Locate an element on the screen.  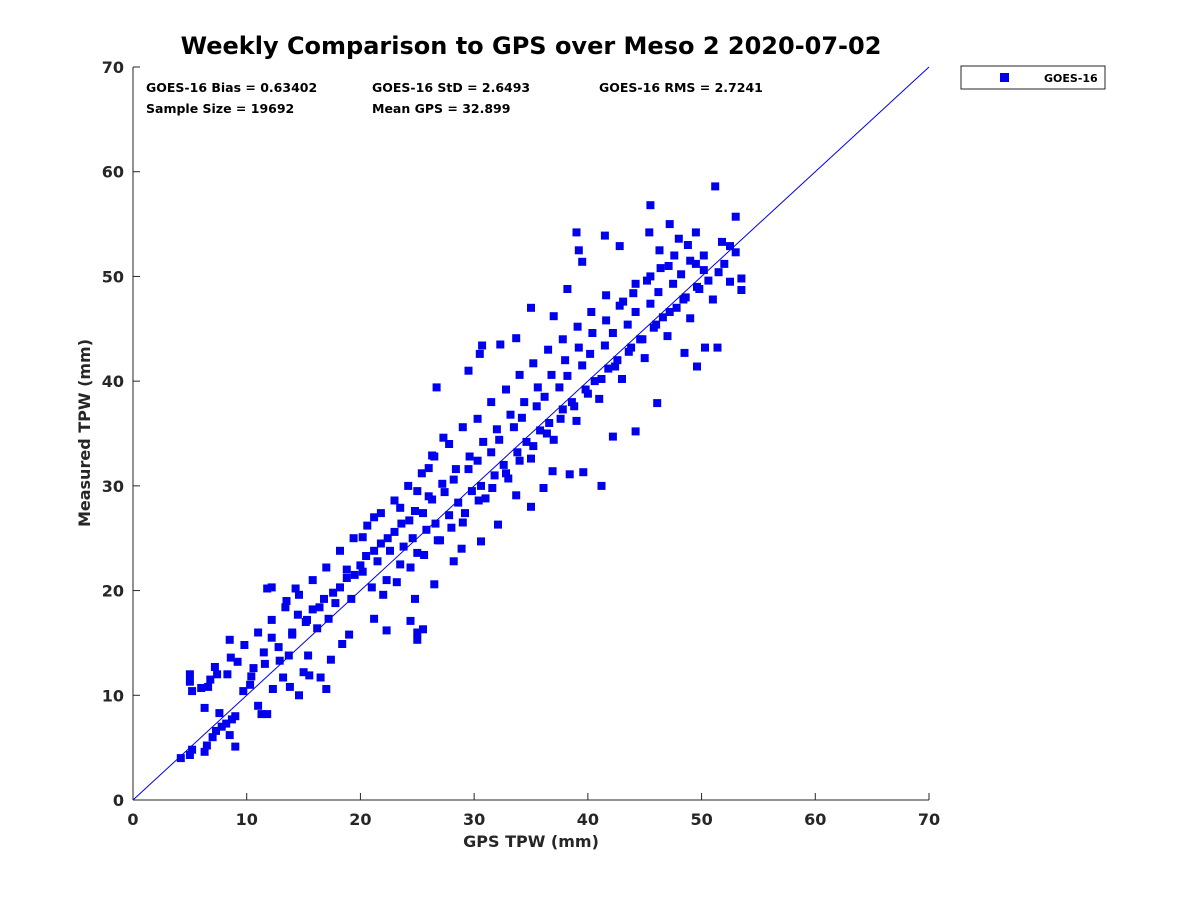
x-tick-label: 40 is located at coordinates (588, 819).